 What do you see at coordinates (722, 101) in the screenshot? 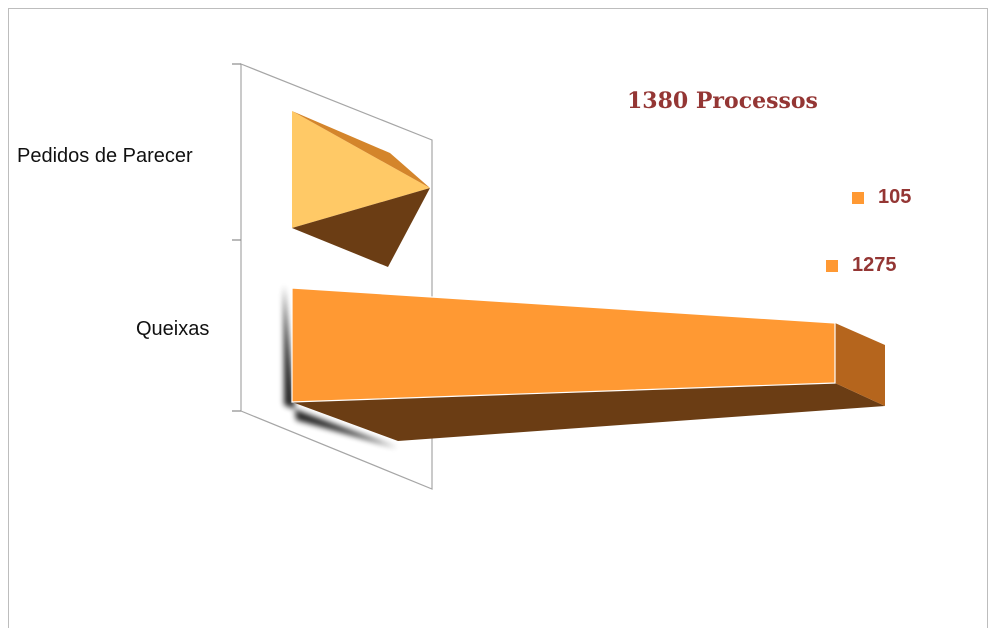
I see `chart-title: 1380 Processos` at bounding box center [722, 101].